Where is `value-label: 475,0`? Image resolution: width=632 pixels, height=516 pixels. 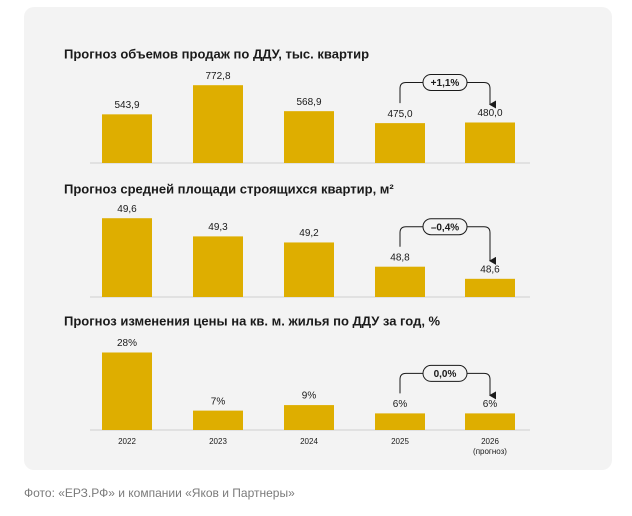 value-label: 475,0 is located at coordinates (399, 114).